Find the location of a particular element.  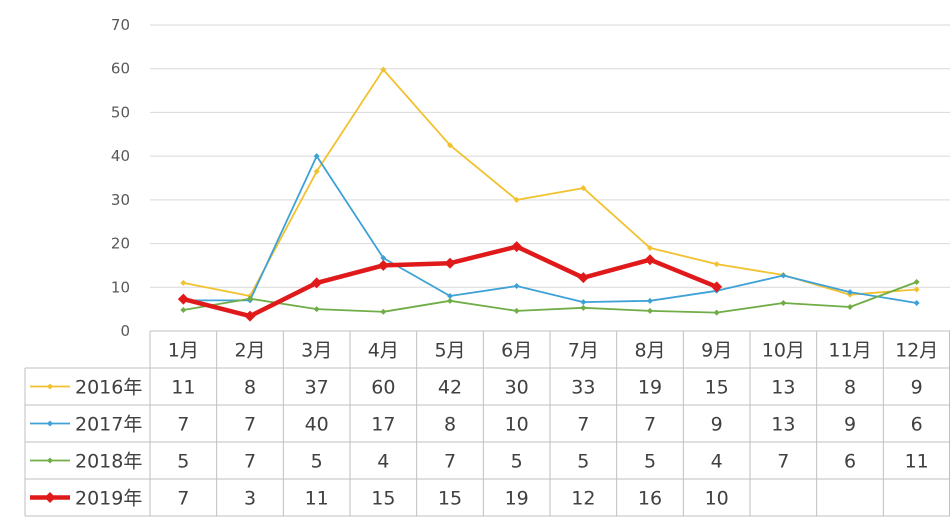

legend-label: 2018年 is located at coordinates (108, 462).